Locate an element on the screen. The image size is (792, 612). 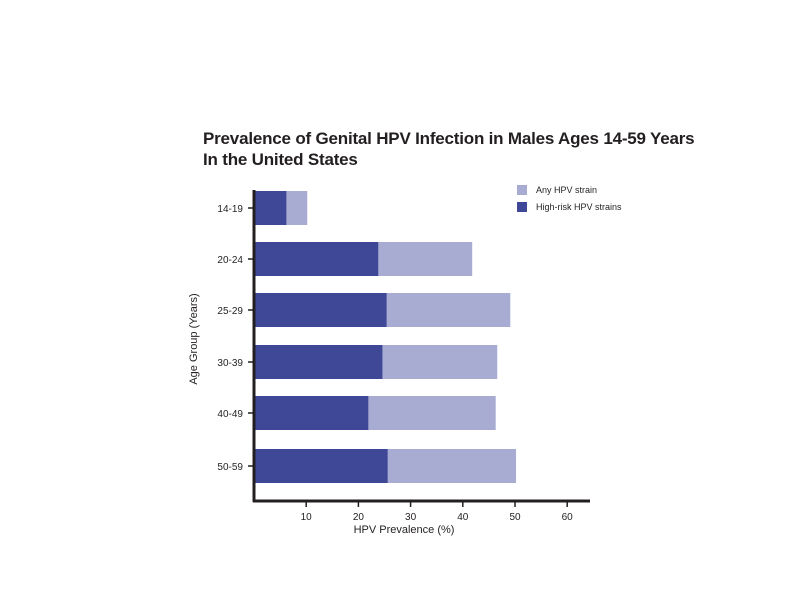
chart-title-line-2: In the United States is located at coordinates (280, 159).